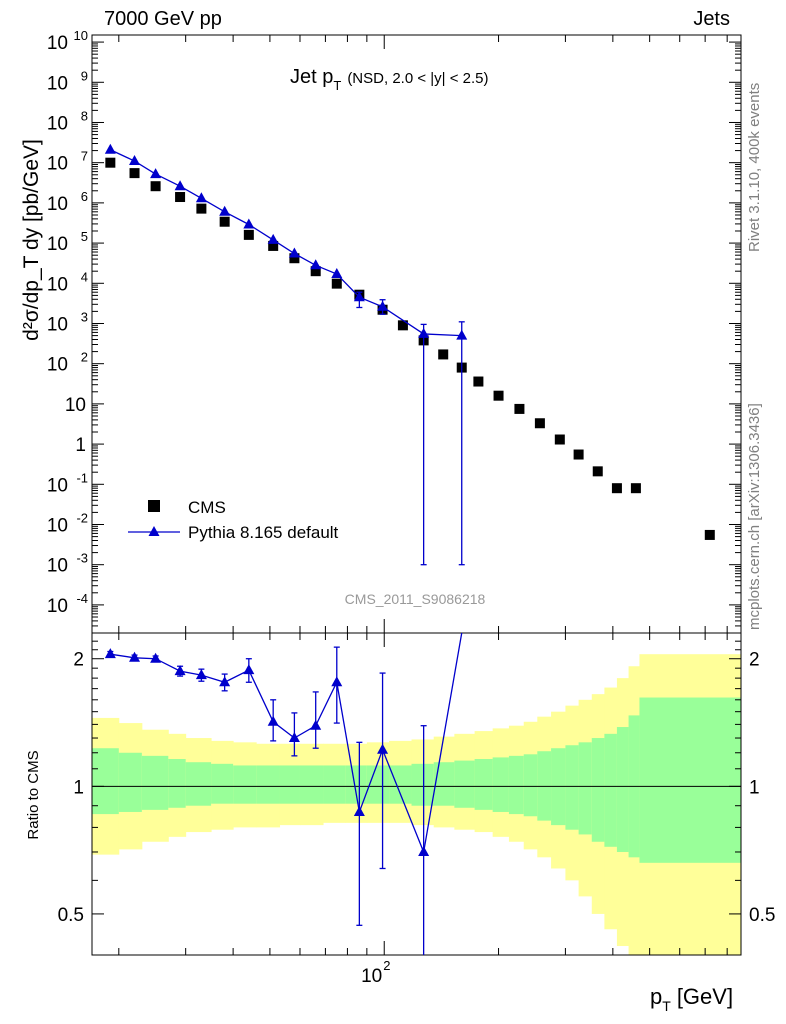 The height and width of the screenshot is (1024, 786). Describe the element at coordinates (82, 477) in the screenshot. I see `y-tick-label-exponent: -1` at that location.